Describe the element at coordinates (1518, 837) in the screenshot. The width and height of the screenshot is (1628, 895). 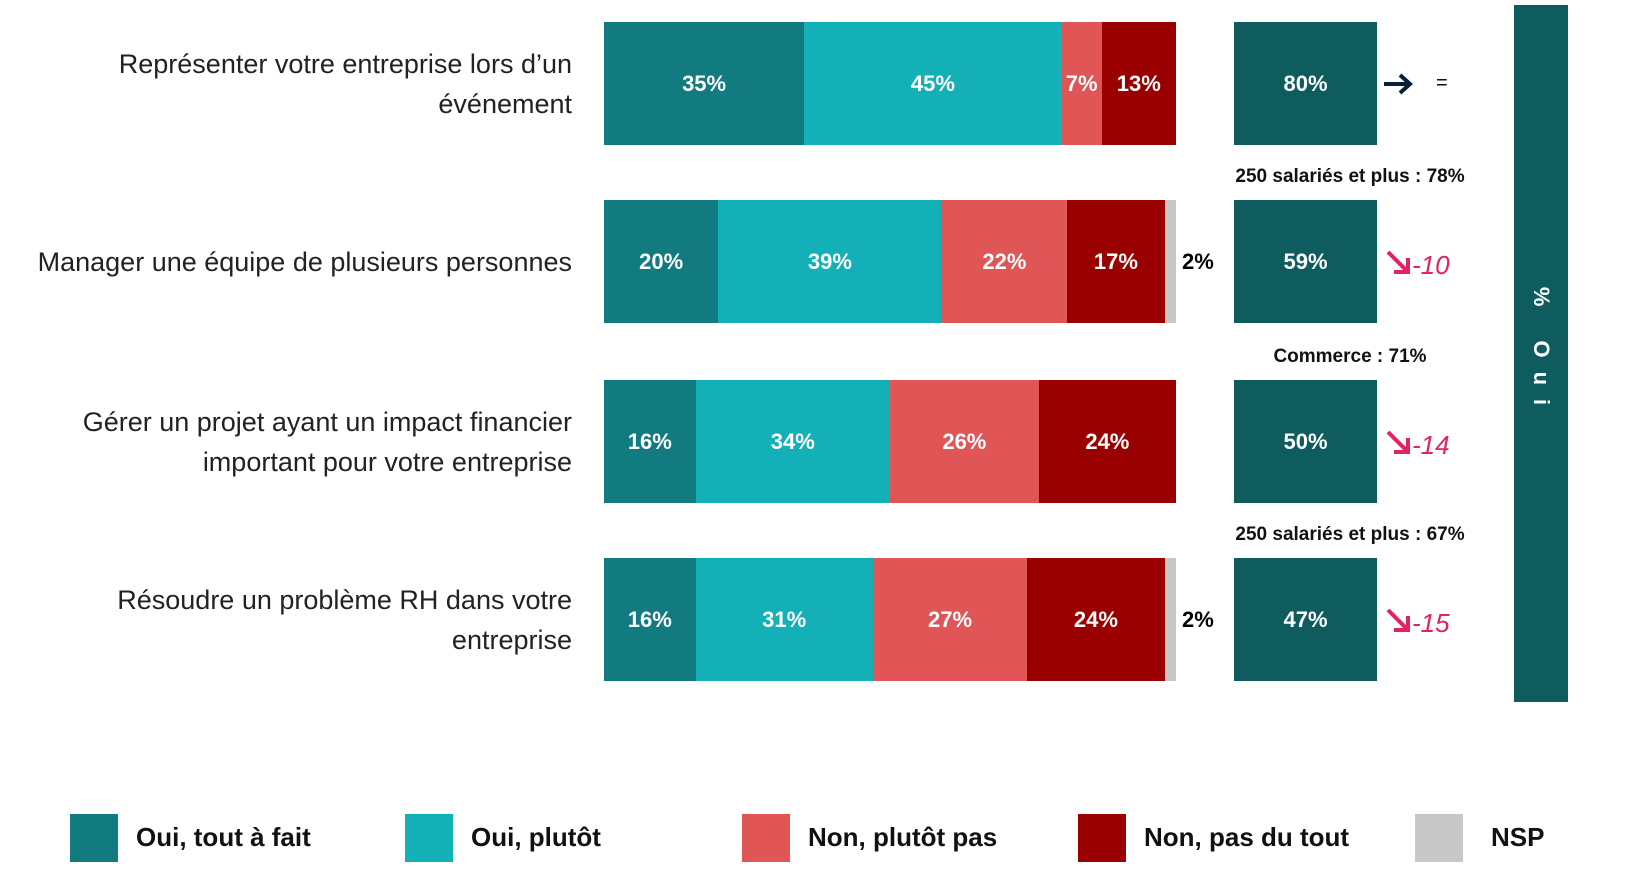
I see `legend-label: NSP` at that location.